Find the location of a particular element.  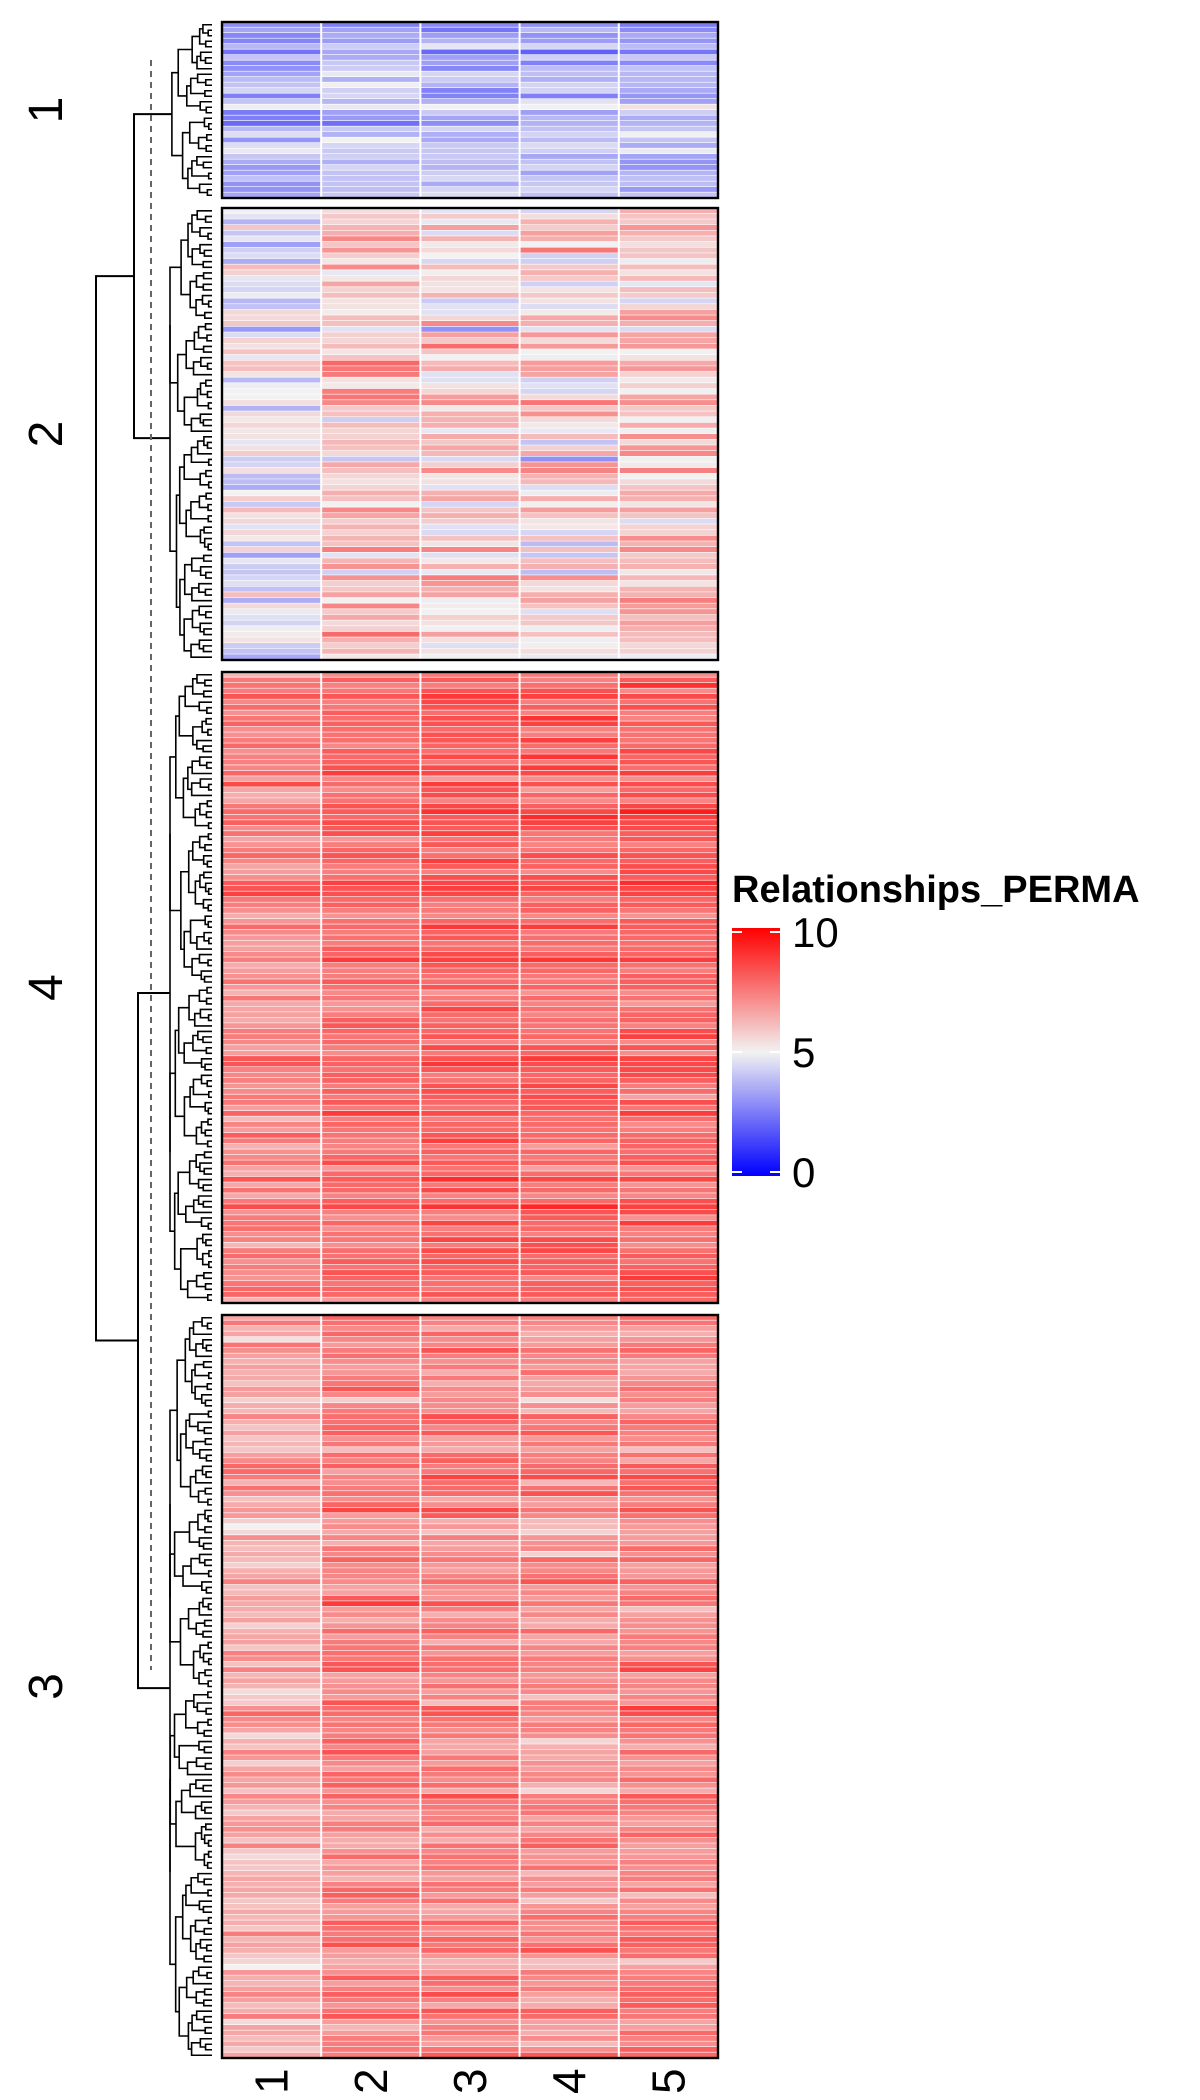

cluster-label-4: 4 is located at coordinates (46, 987).